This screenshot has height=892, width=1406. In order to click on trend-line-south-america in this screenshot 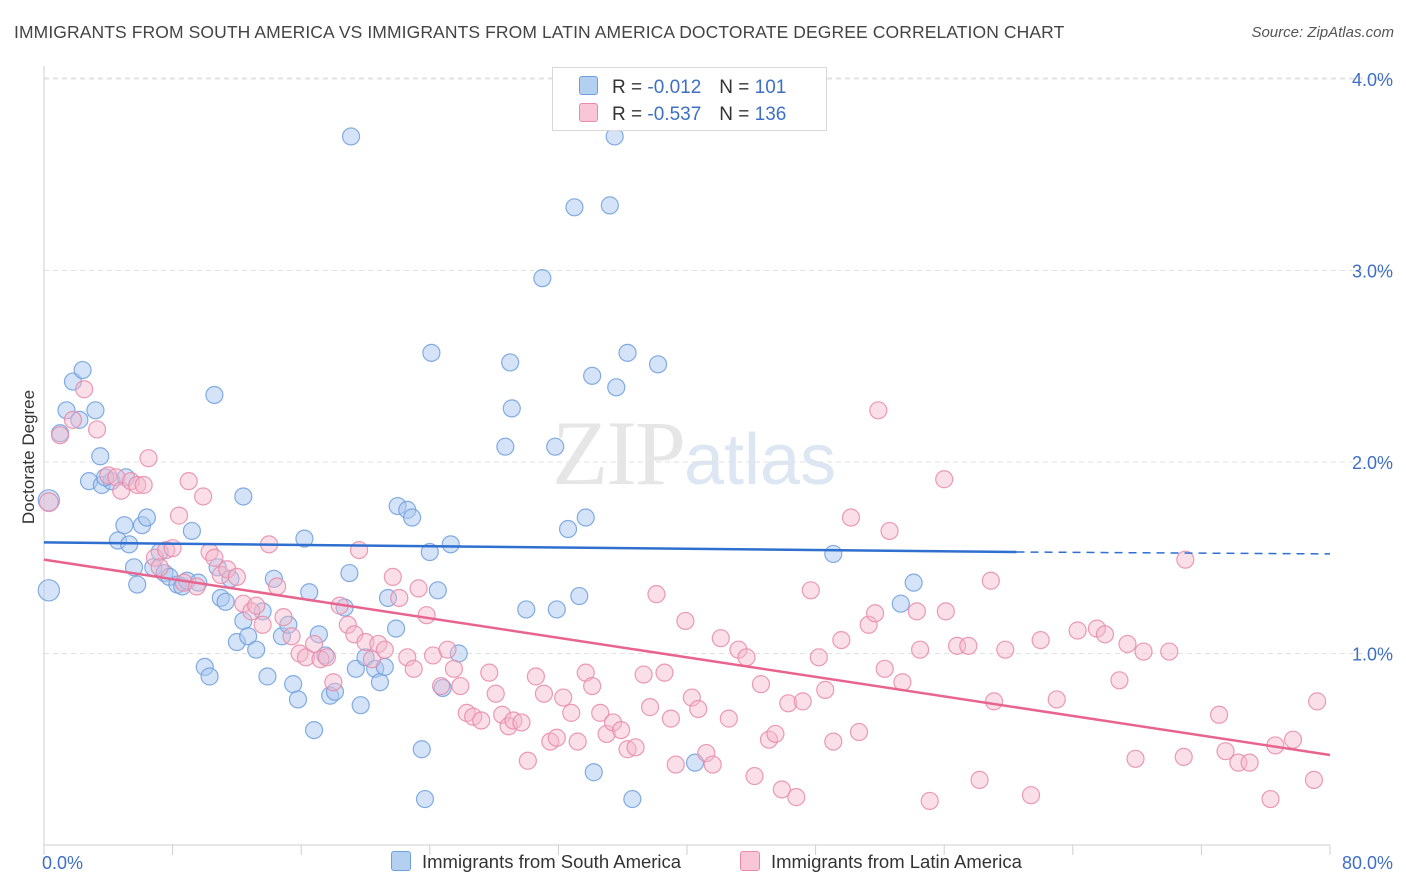, I will do `click(530, 547)`.